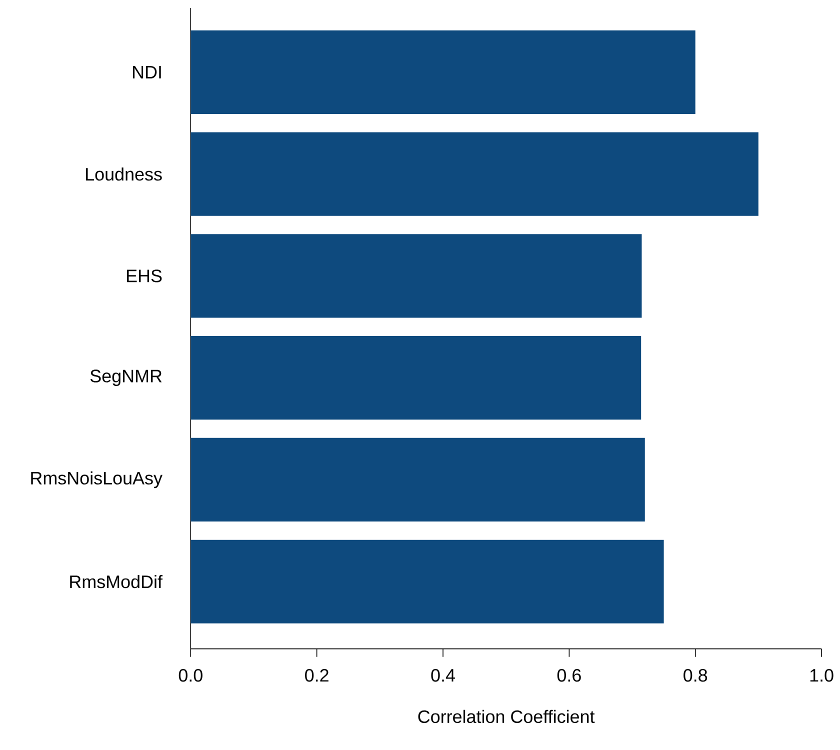 The width and height of the screenshot is (840, 750). I want to click on x-tick-label: 1.0, so click(822, 675).